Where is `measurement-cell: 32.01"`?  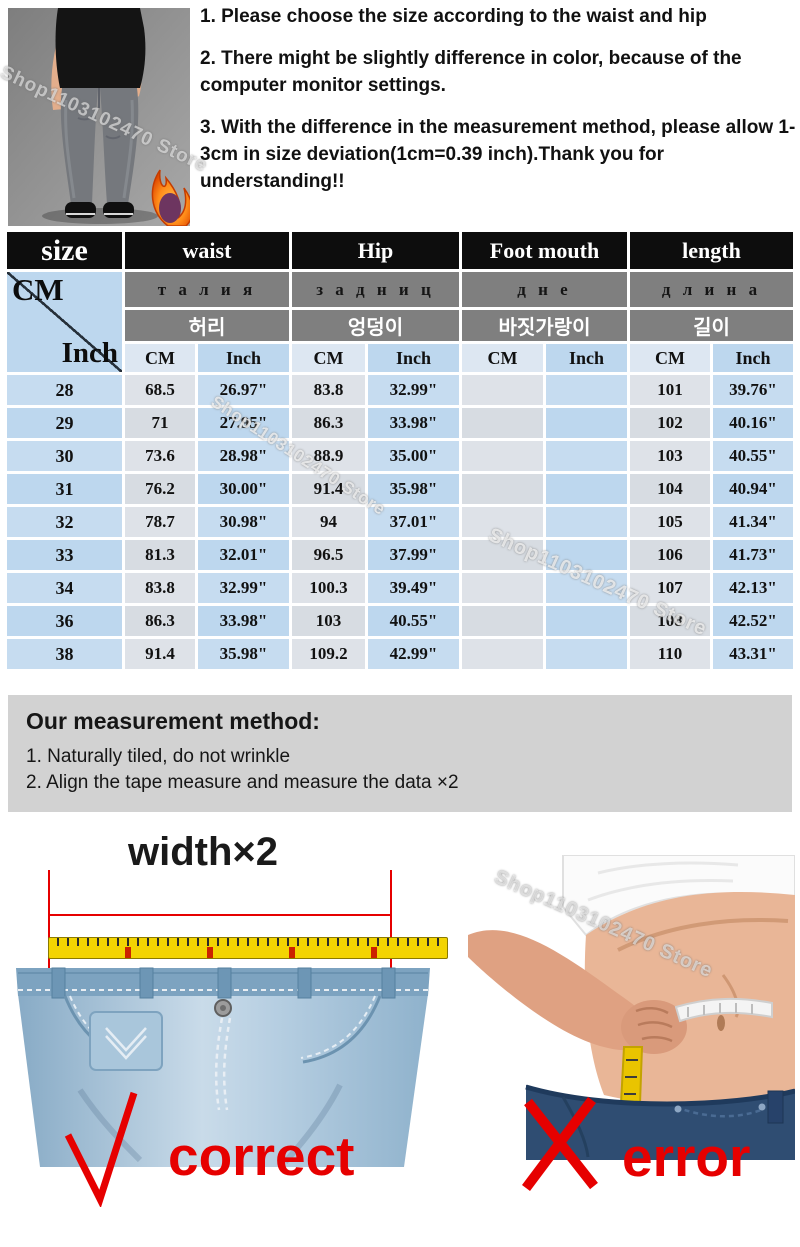
measurement-cell: 32.01" is located at coordinates (243, 555).